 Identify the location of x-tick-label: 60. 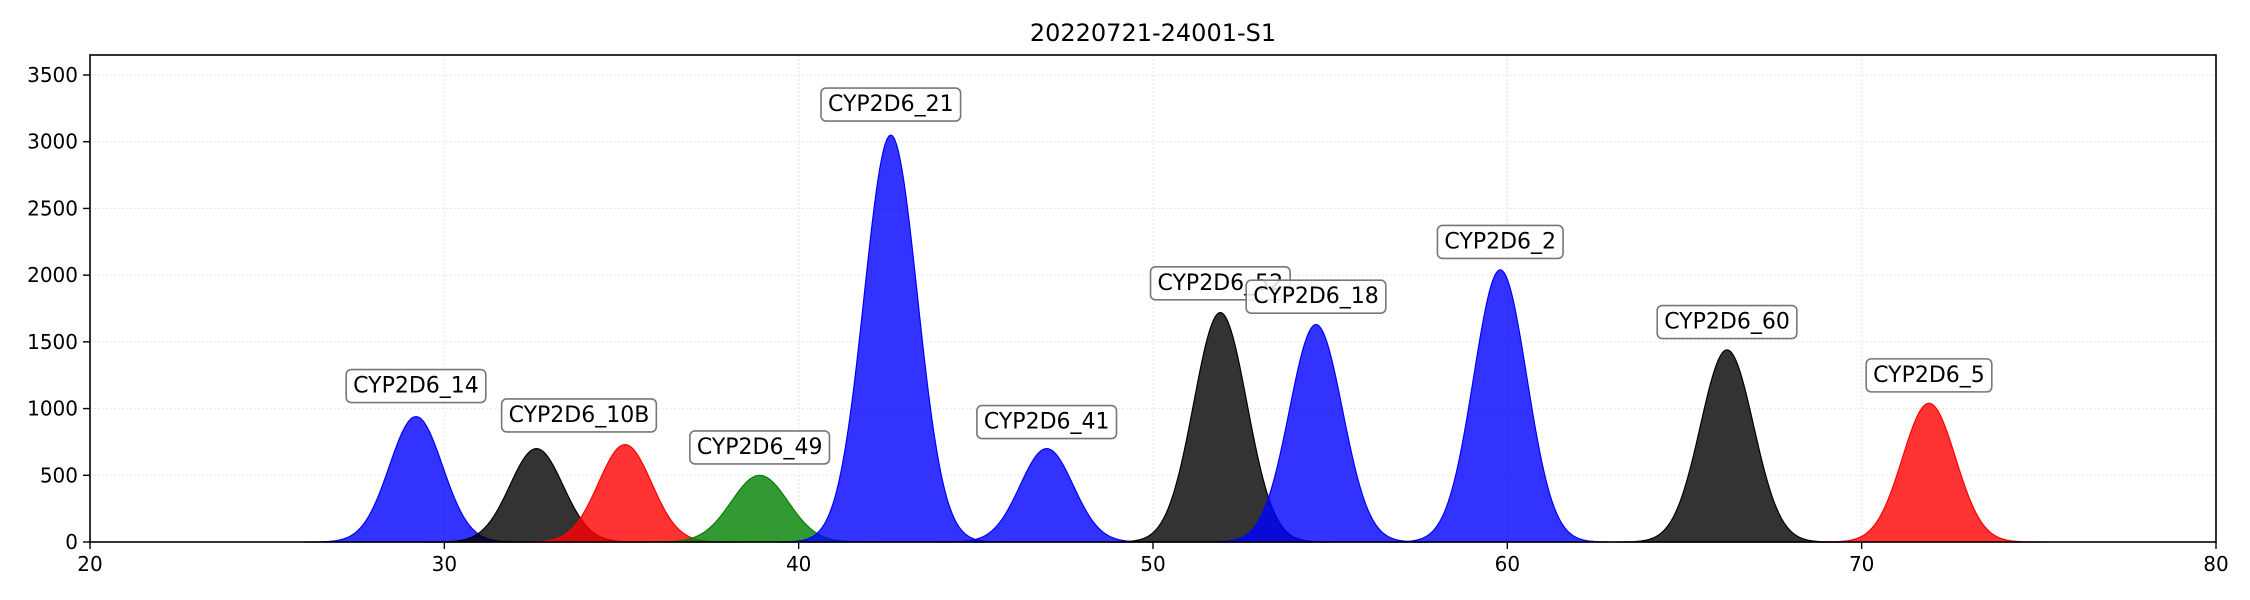
(1507, 564).